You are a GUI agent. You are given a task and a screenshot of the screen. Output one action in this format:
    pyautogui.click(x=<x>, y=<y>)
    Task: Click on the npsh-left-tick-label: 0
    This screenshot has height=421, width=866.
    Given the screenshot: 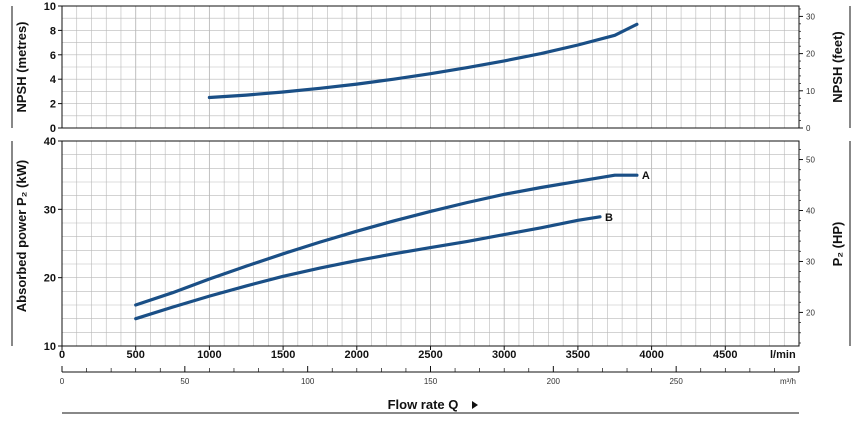 What is the action you would take?
    pyautogui.click(x=53, y=129)
    